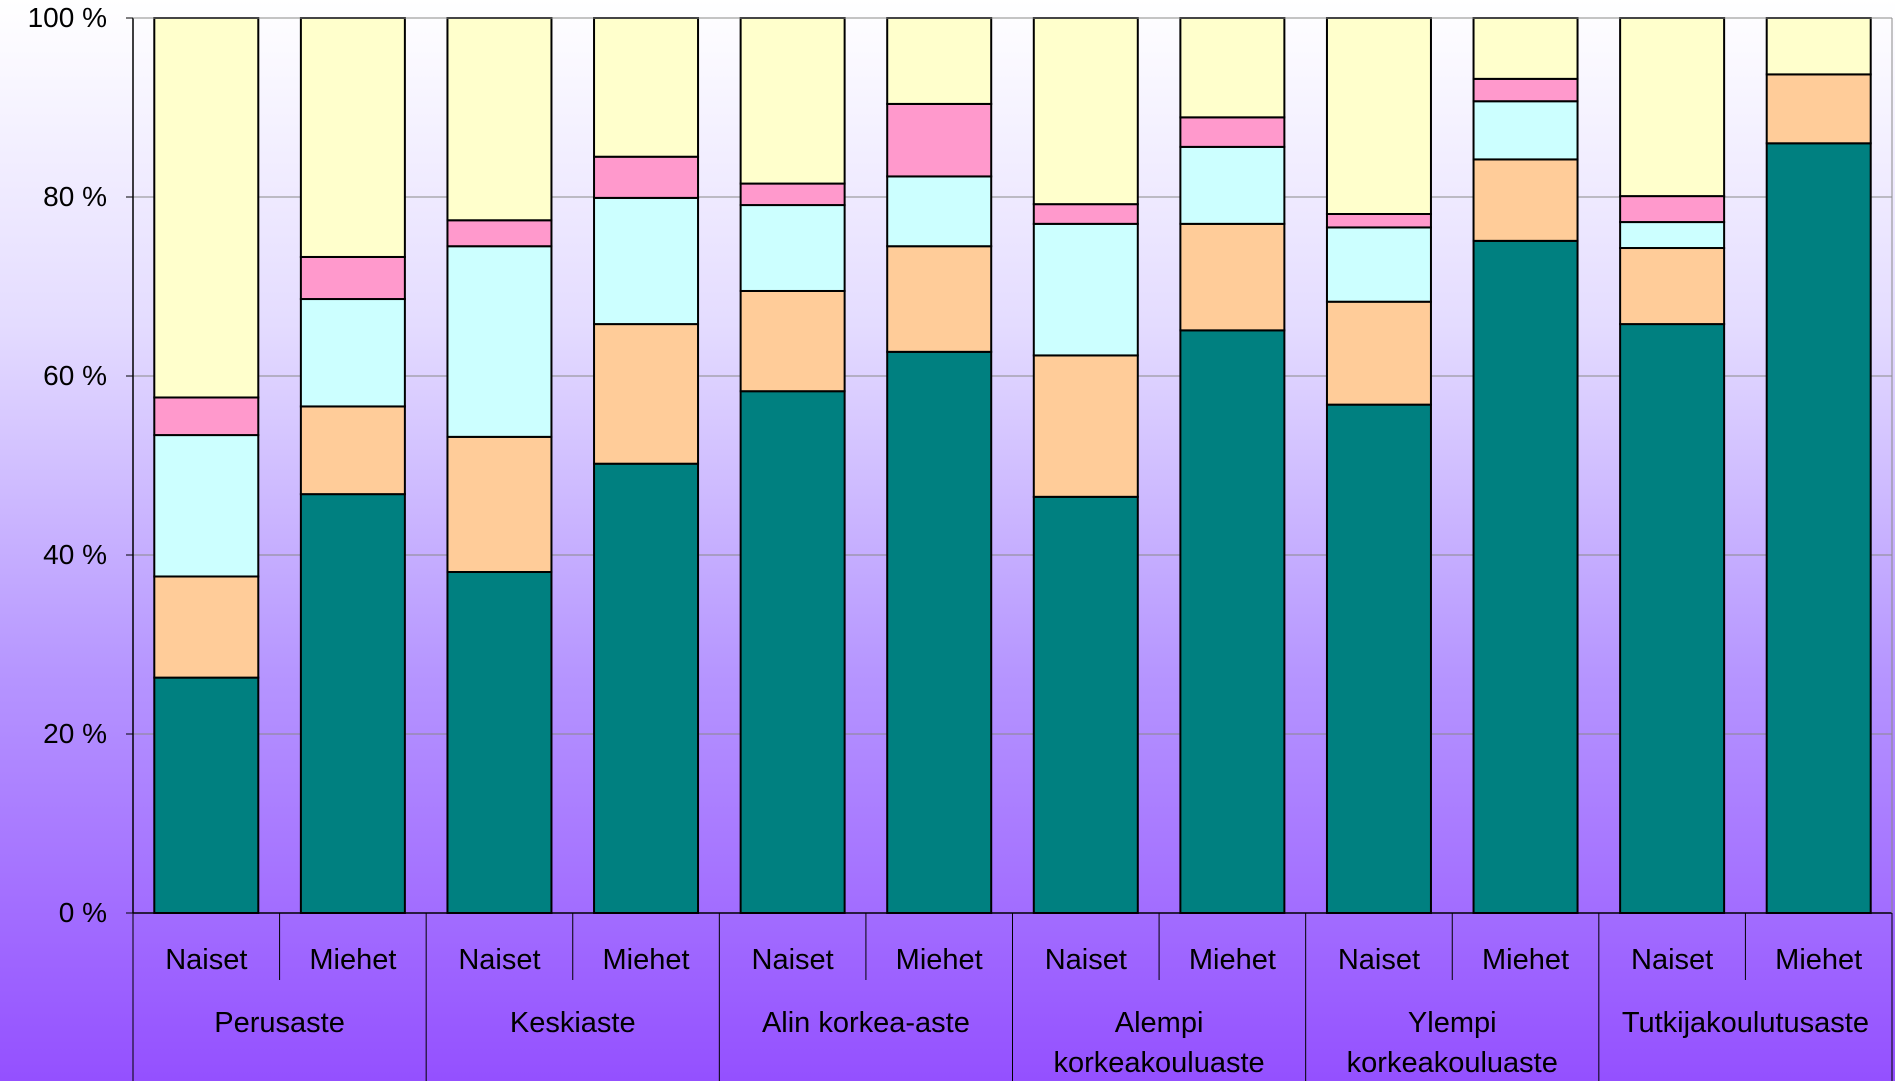 The height and width of the screenshot is (1081, 1895). What do you see at coordinates (1159, 1023) in the screenshot?
I see `group-label: Alempi` at bounding box center [1159, 1023].